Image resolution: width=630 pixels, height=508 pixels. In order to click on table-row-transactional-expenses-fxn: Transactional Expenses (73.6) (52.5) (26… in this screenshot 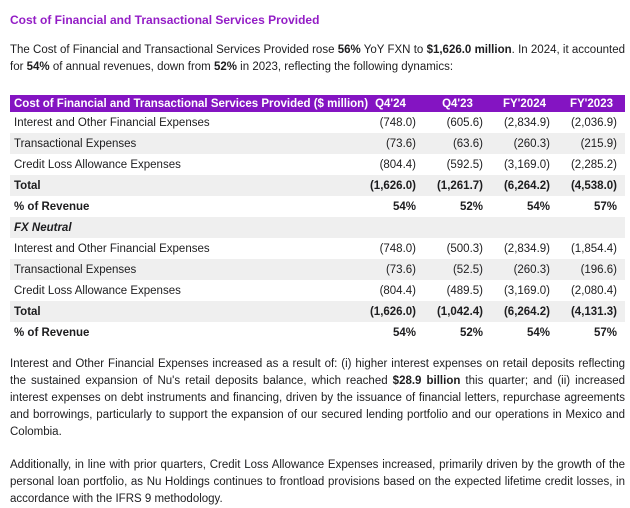, I will do `click(317, 269)`.